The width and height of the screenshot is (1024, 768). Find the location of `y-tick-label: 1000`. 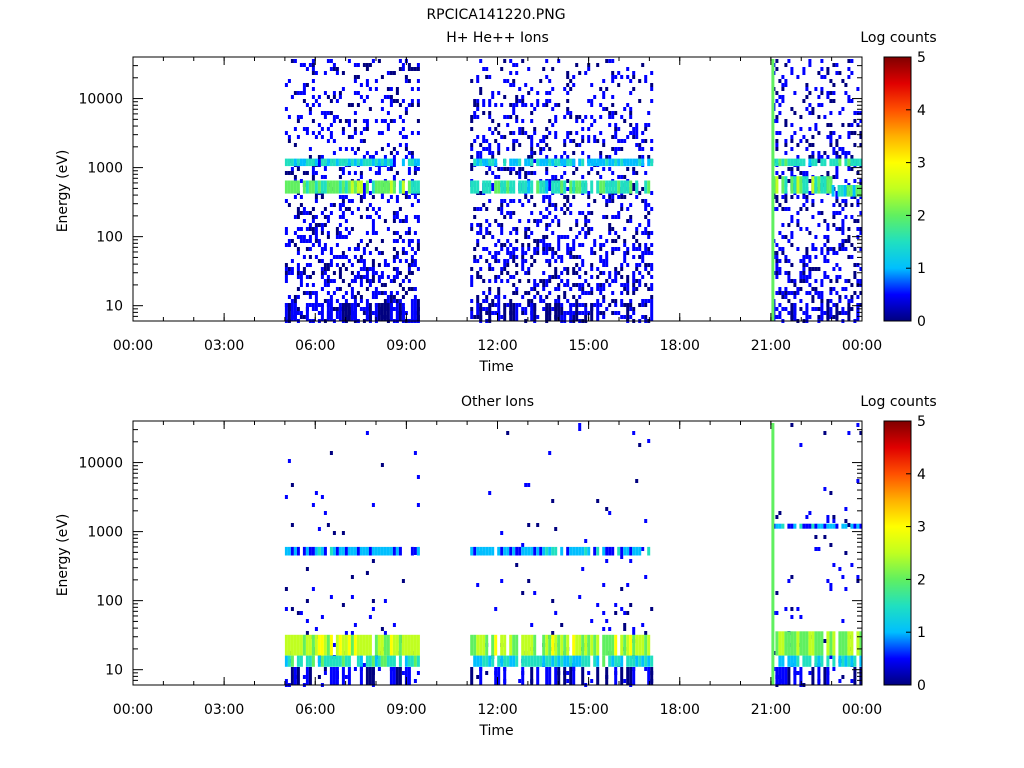

y-tick-label: 1000 is located at coordinates (105, 533).